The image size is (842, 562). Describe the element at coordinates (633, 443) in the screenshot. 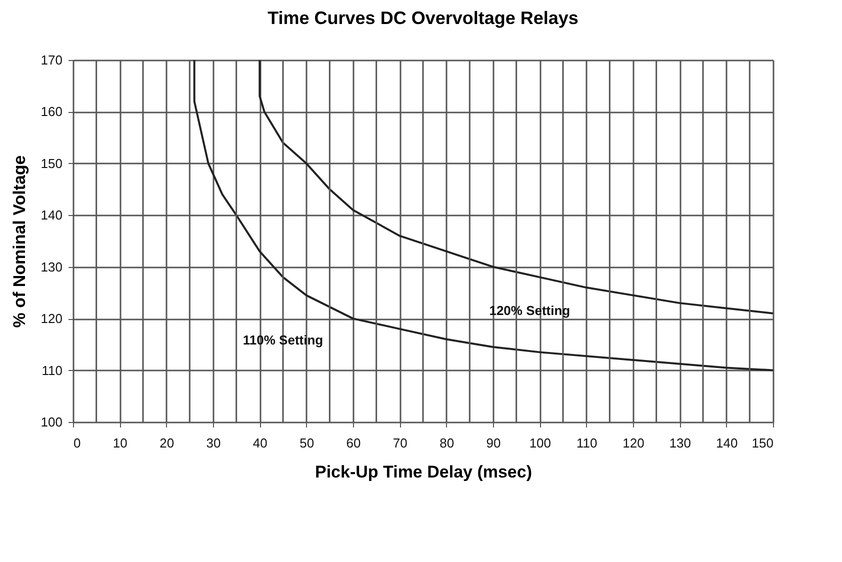

I see `x-tick-label: 120` at that location.